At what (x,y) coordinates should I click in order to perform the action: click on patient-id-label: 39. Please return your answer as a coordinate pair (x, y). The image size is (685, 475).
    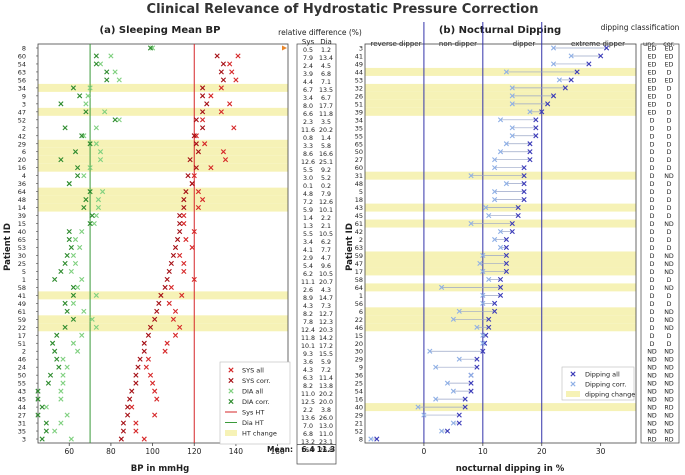
    Looking at the image, I should click on (22, 216).